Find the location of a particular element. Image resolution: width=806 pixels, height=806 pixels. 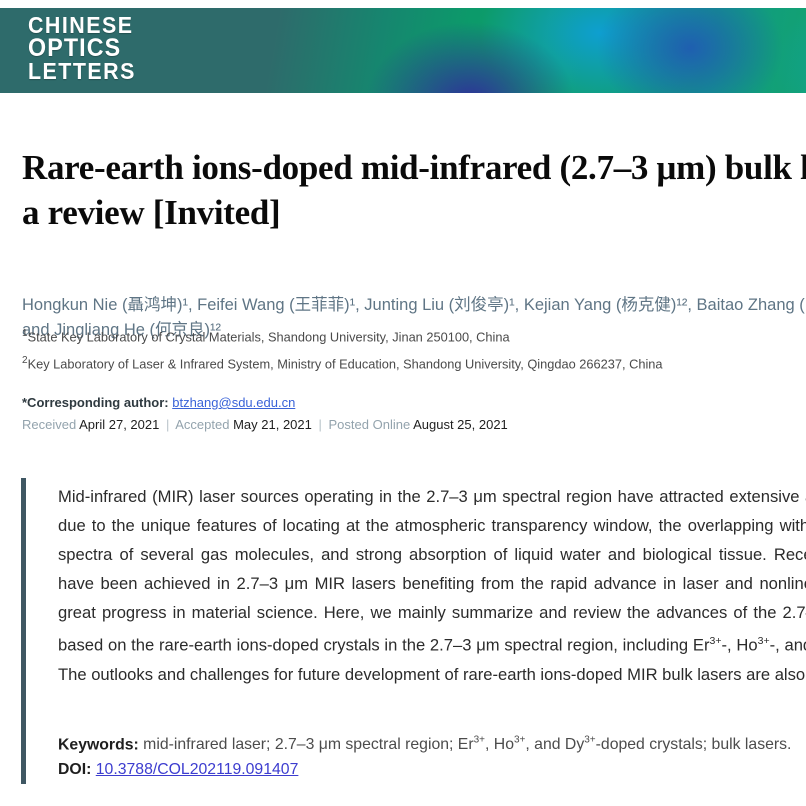

corresponding-author-label: *Corresponding author: is located at coordinates (95, 402).